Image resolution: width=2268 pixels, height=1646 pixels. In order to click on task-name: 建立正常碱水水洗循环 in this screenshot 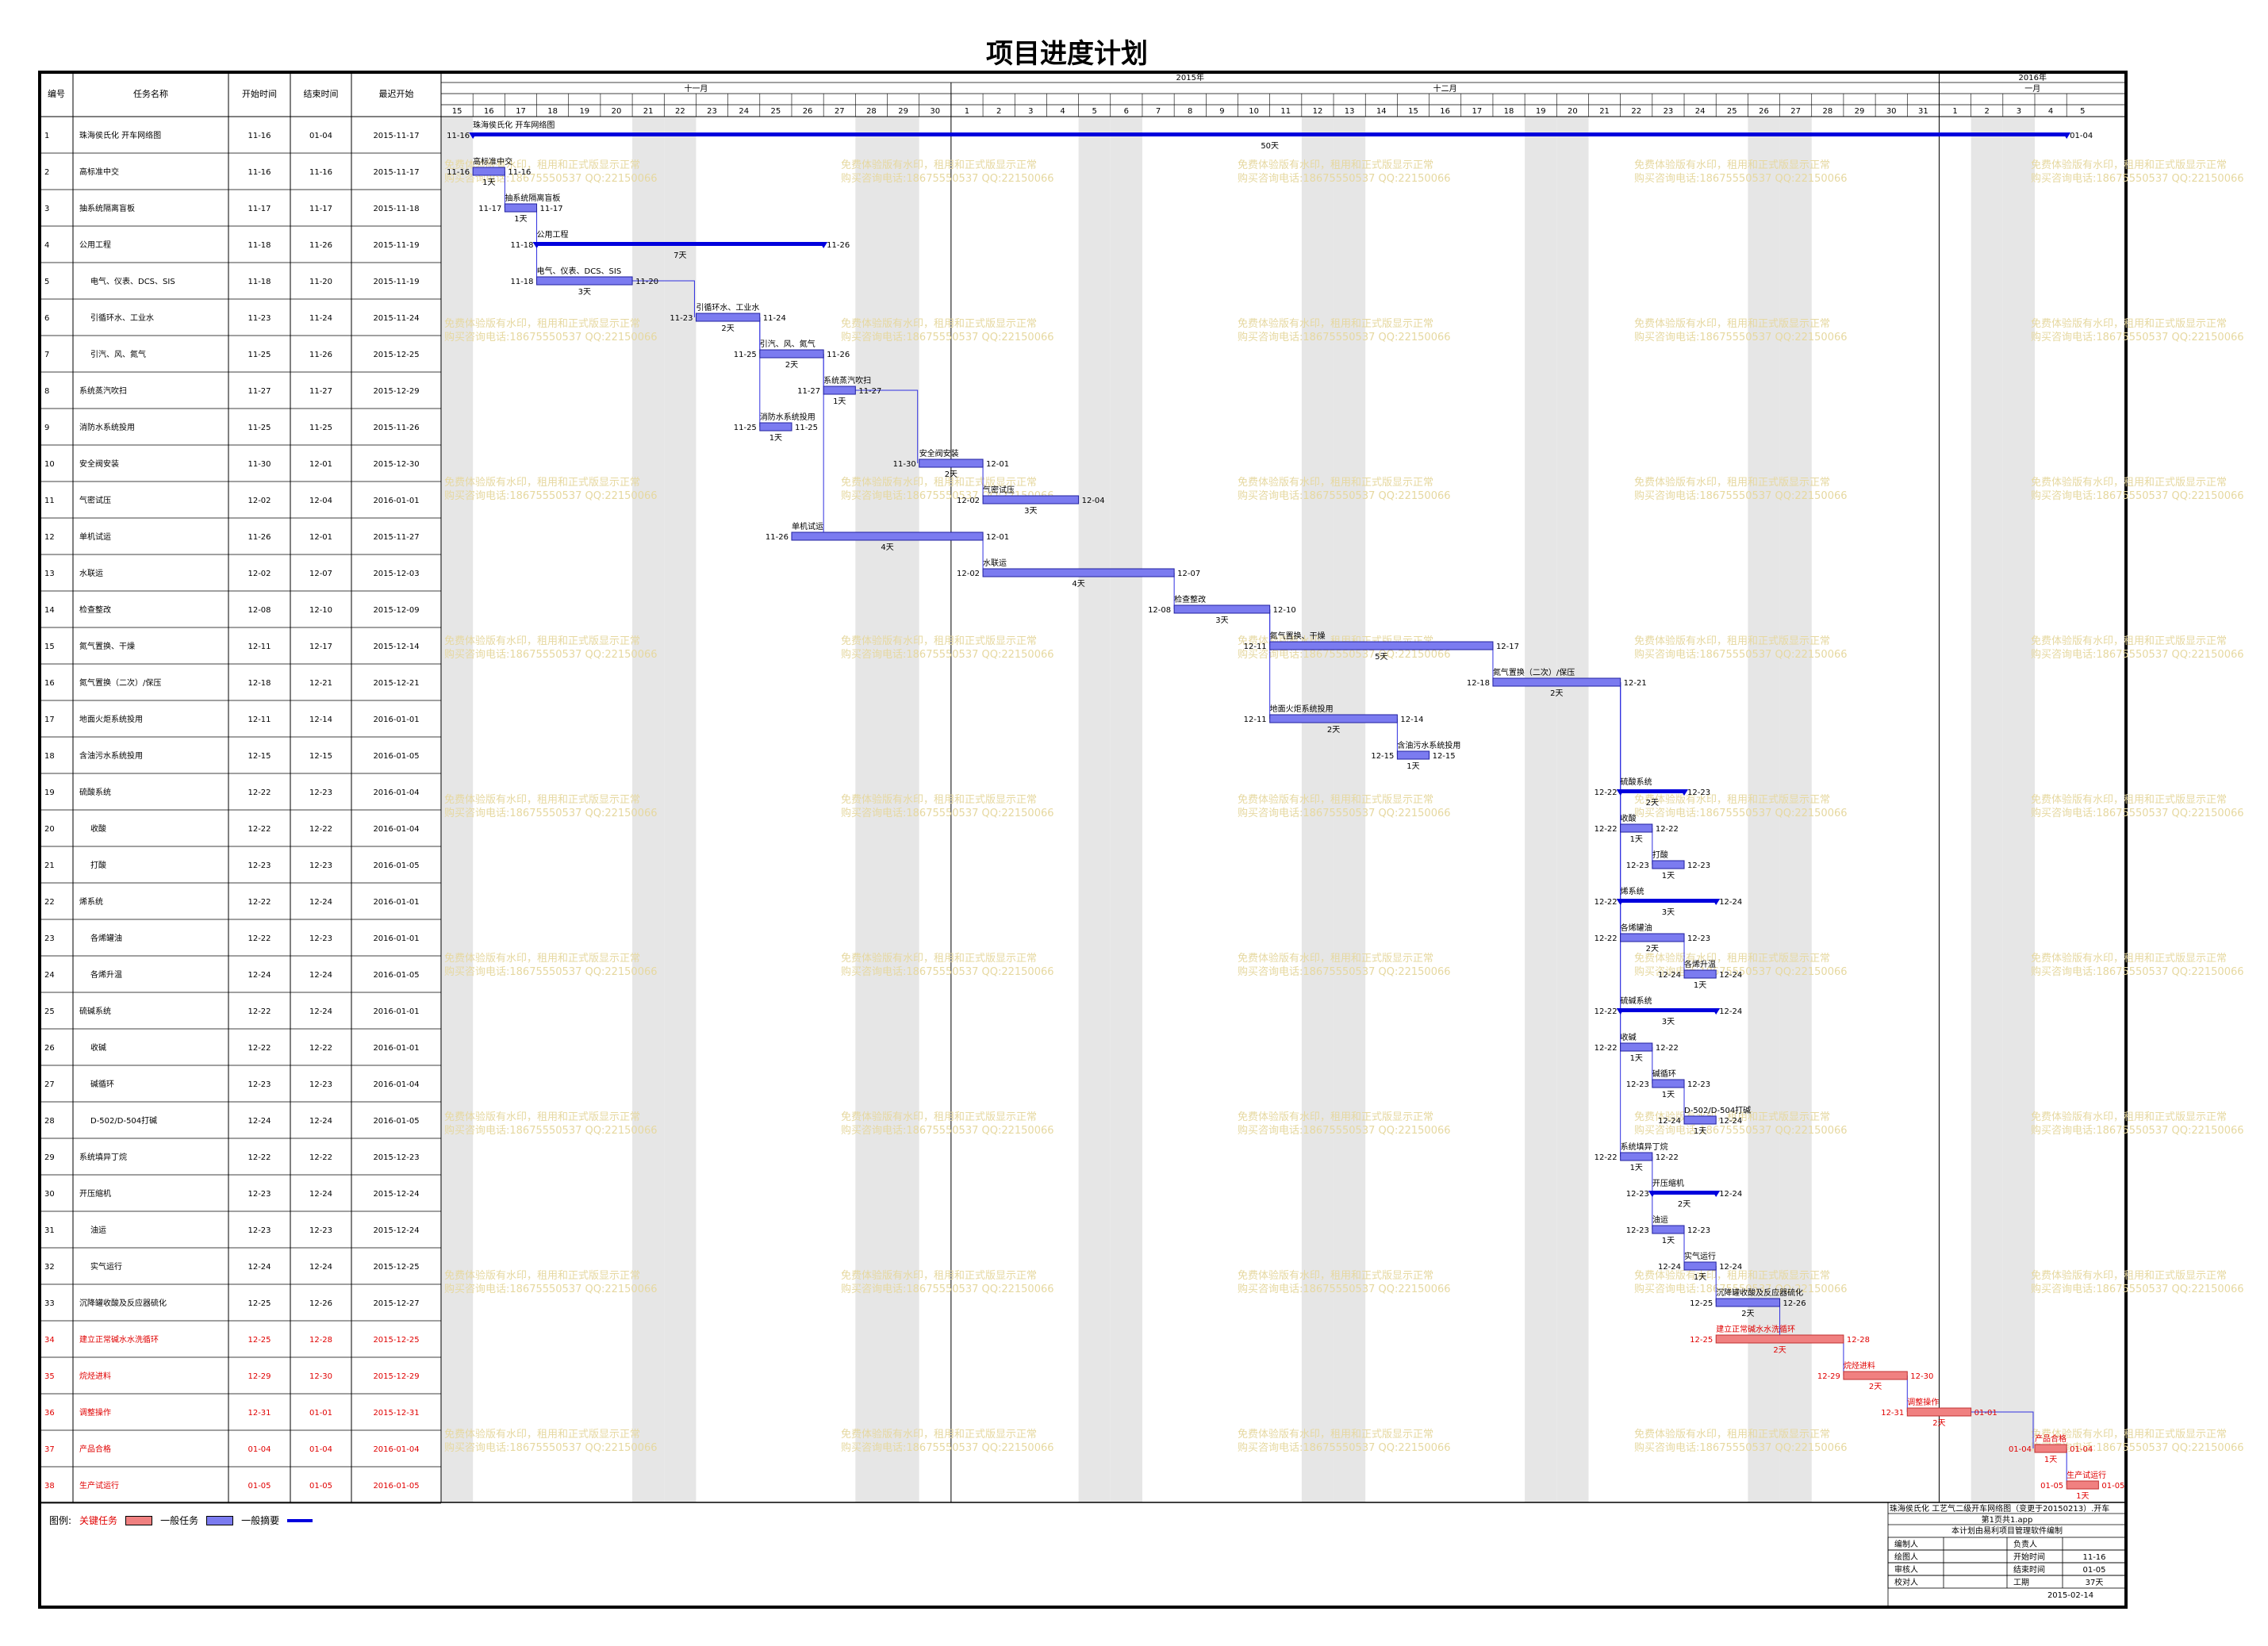, I will do `click(119, 1339)`.